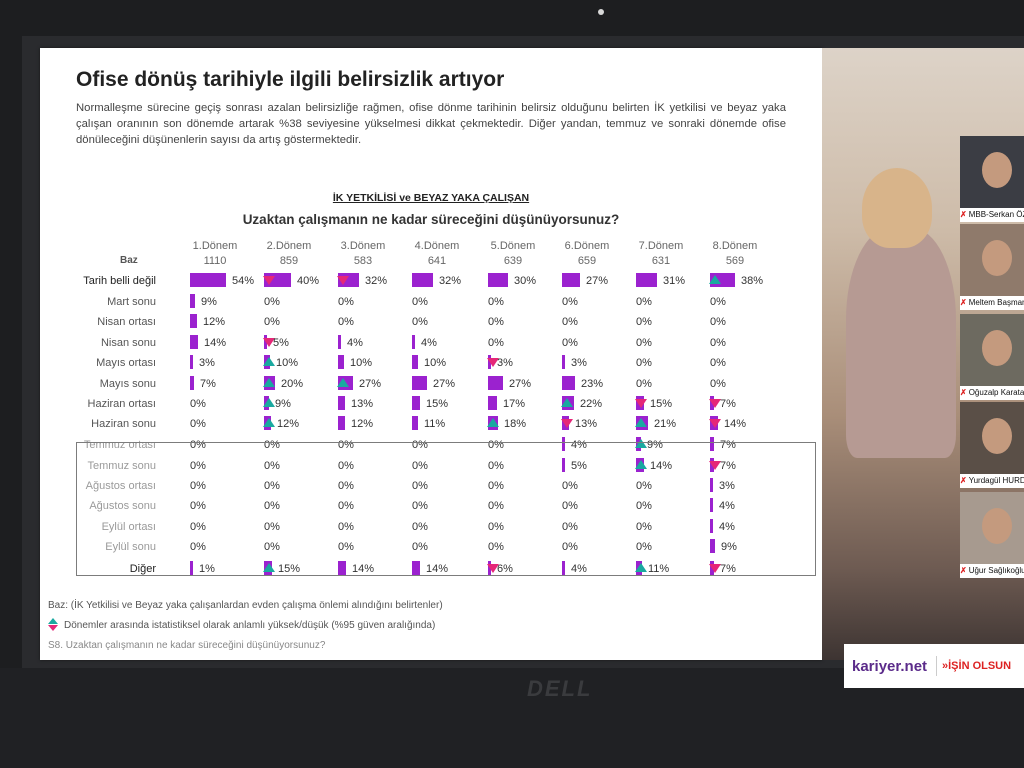  Describe the element at coordinates (897, 208) in the screenshot. I see `photo-figure-head` at that location.